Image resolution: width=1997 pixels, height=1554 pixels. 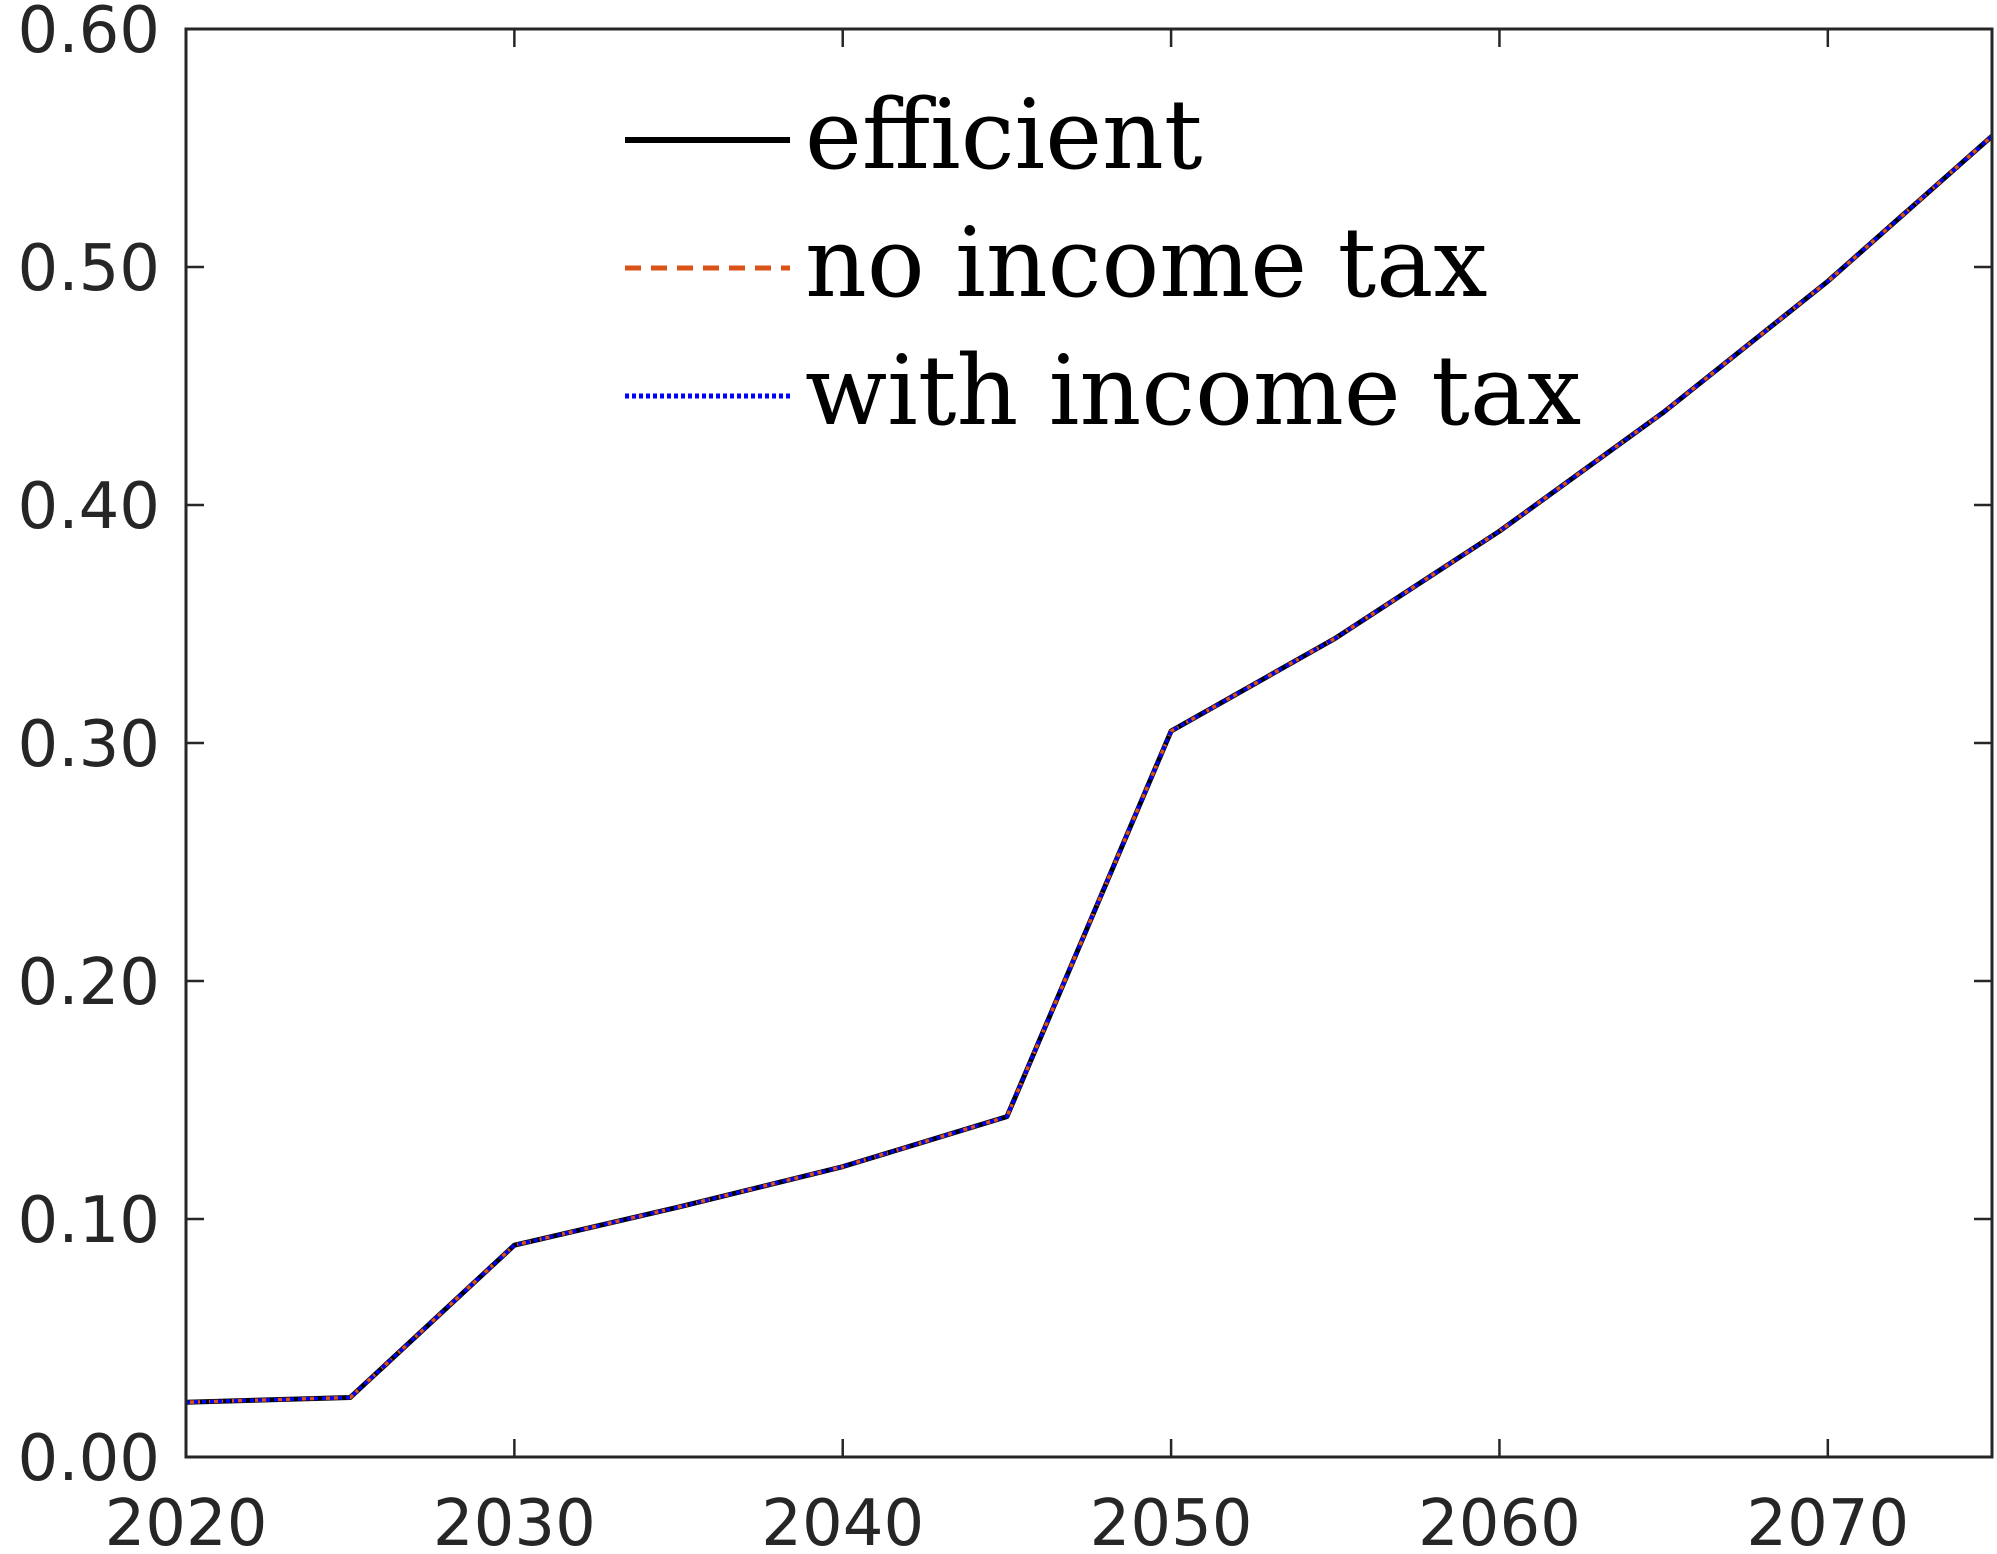 I want to click on y-tick-label: 0.40, so click(x=89, y=507).